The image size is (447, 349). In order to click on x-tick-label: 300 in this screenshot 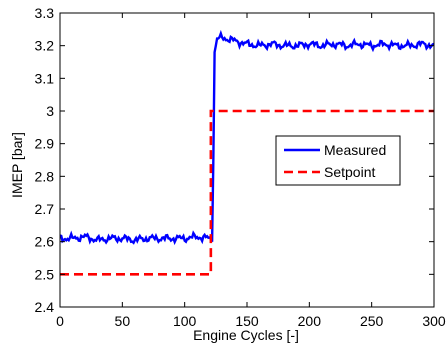, I will do `click(434, 321)`.